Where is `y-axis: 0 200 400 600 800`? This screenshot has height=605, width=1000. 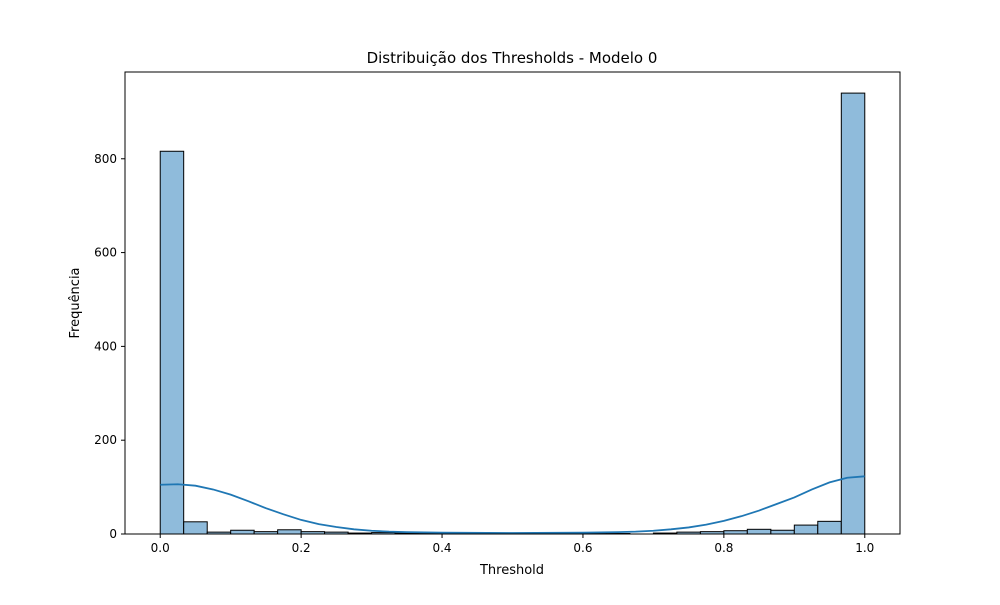 y-axis: 0 200 400 600 800 is located at coordinates (109, 346).